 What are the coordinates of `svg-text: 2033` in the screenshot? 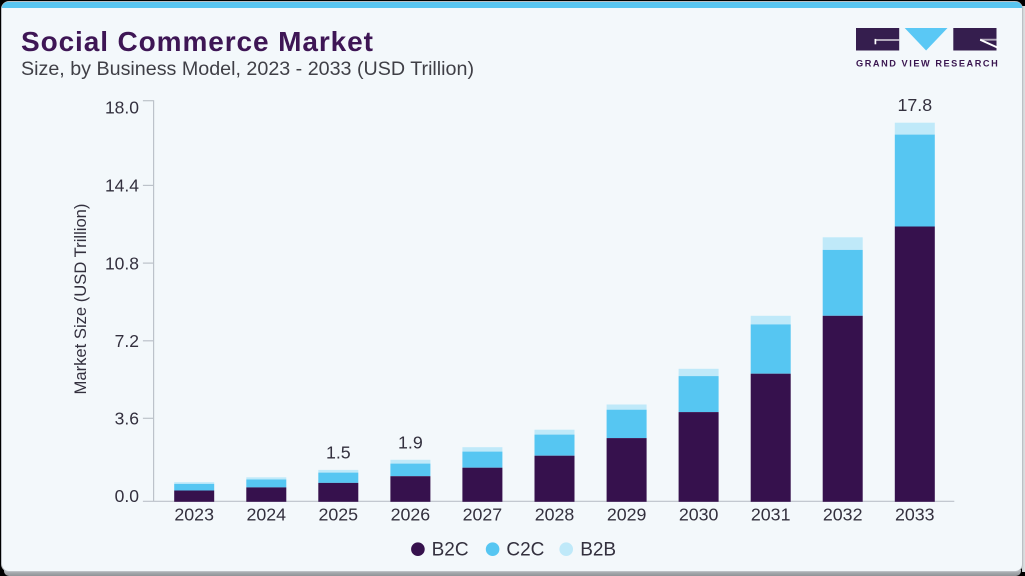 It's located at (915, 515).